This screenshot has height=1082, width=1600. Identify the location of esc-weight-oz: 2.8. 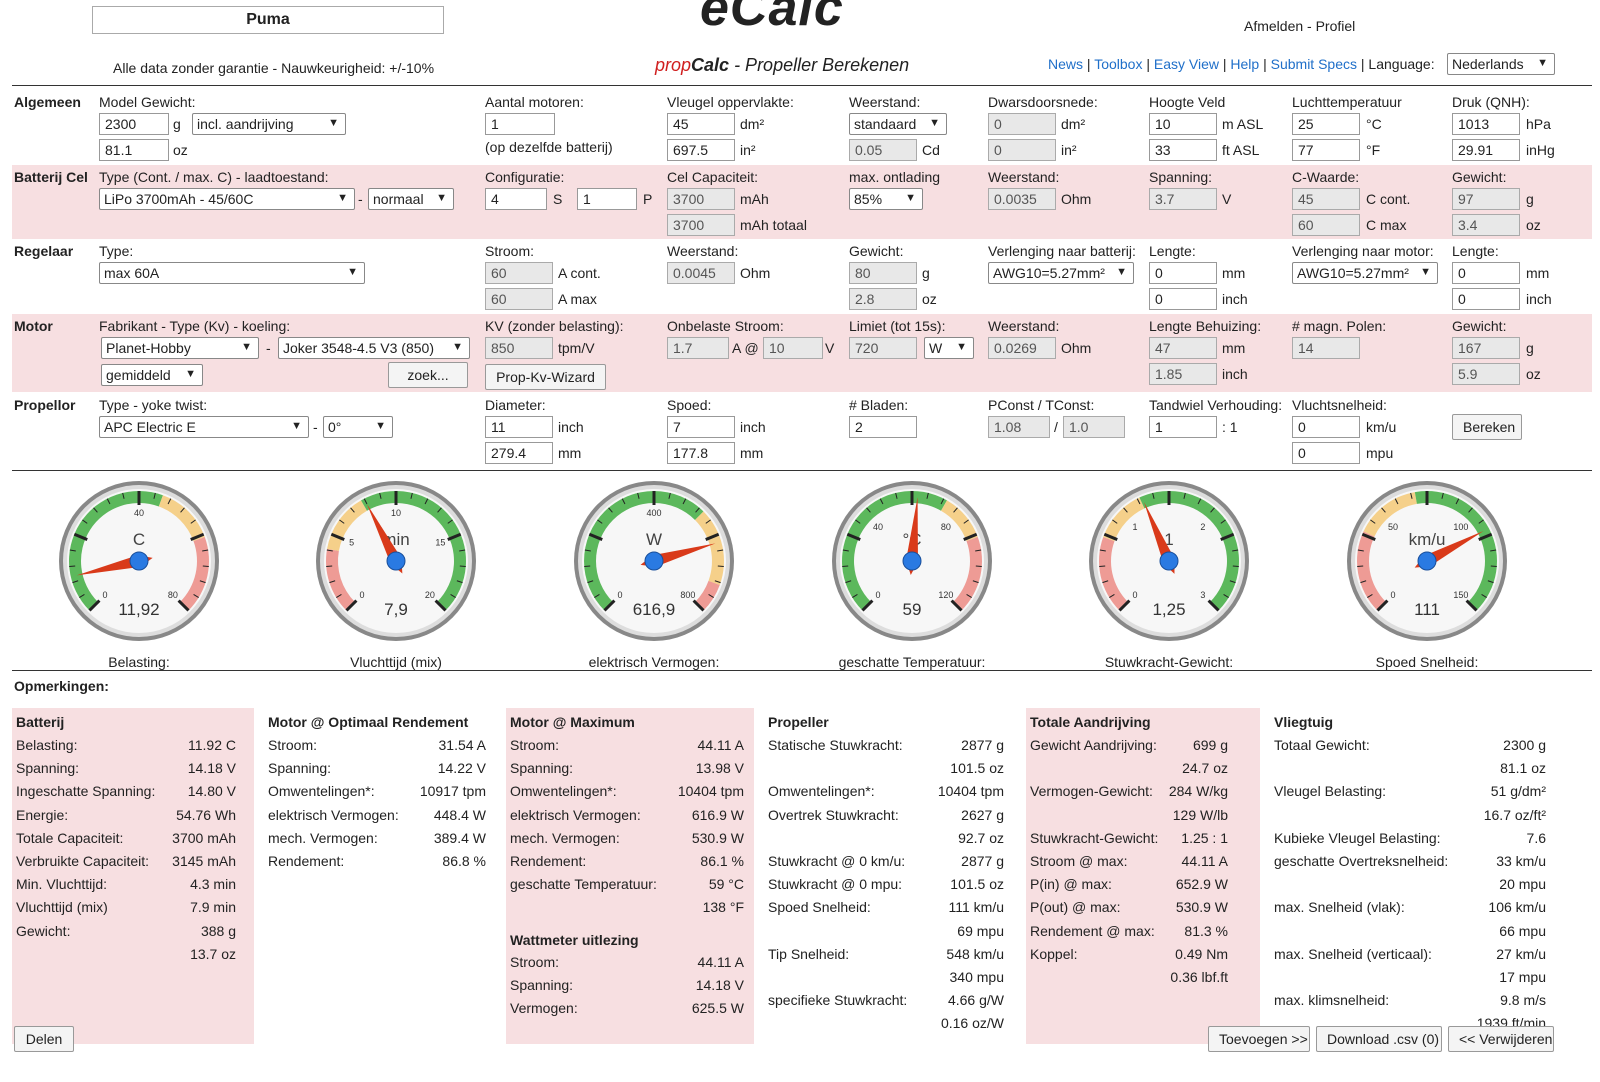
(883, 299).